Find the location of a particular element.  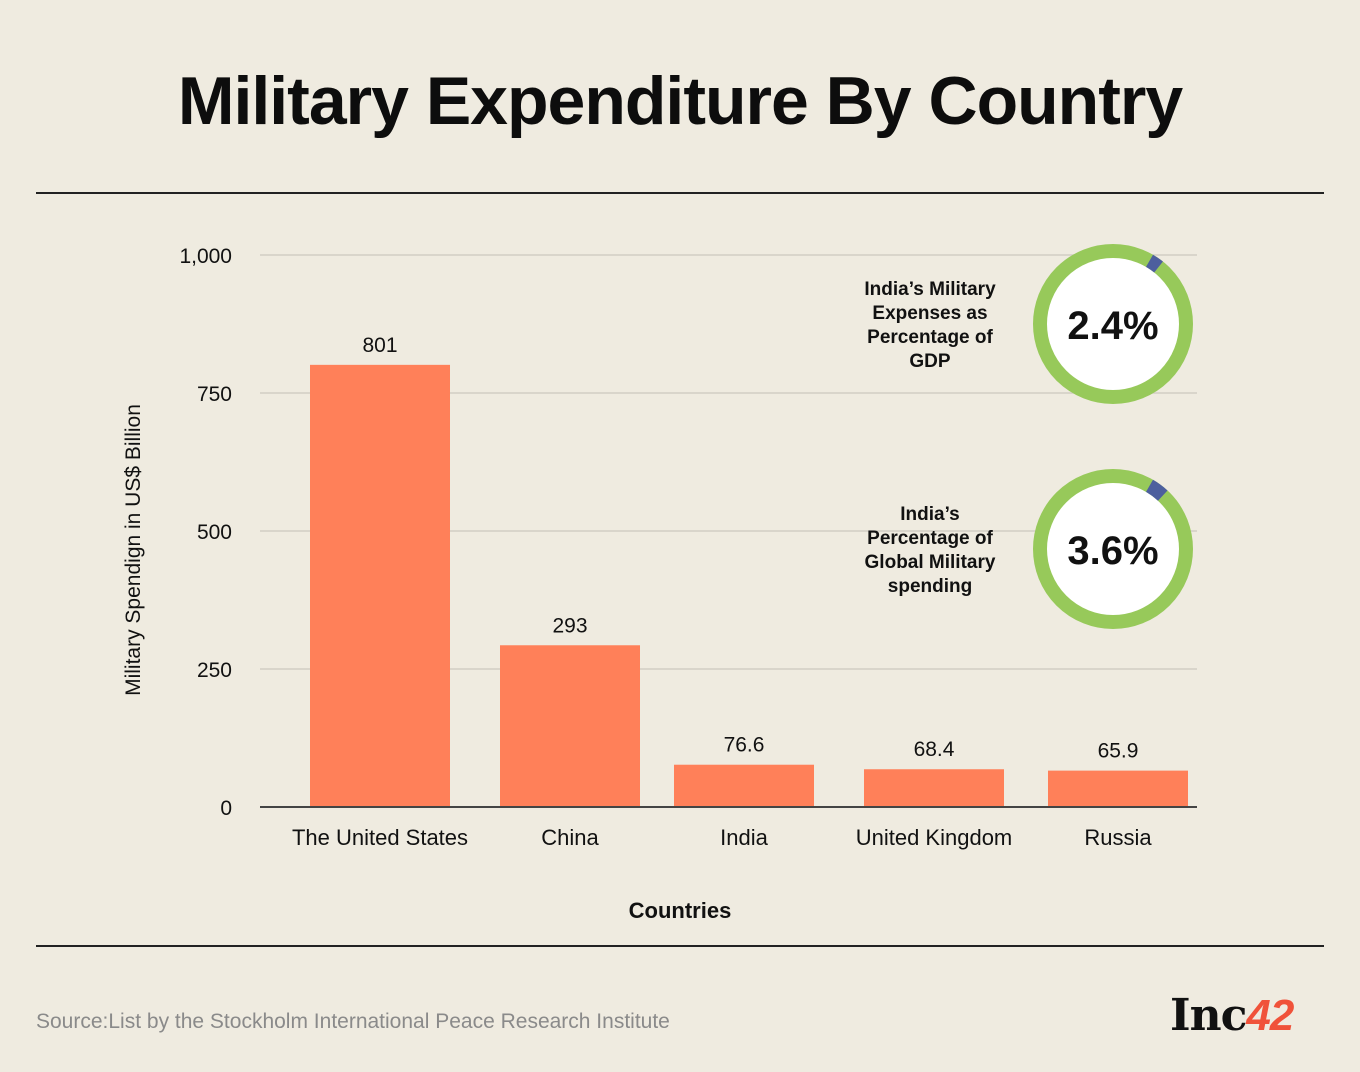

callout-label-line: Global Military is located at coordinates (930, 562).